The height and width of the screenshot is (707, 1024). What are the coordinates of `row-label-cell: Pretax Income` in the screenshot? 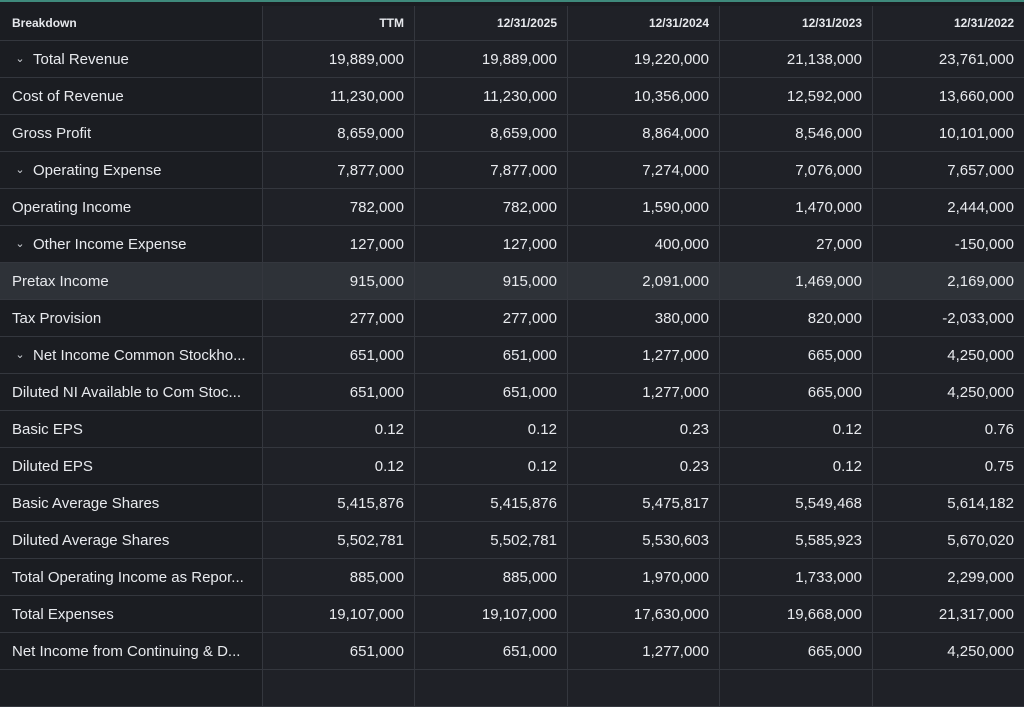 It's located at (131, 281).